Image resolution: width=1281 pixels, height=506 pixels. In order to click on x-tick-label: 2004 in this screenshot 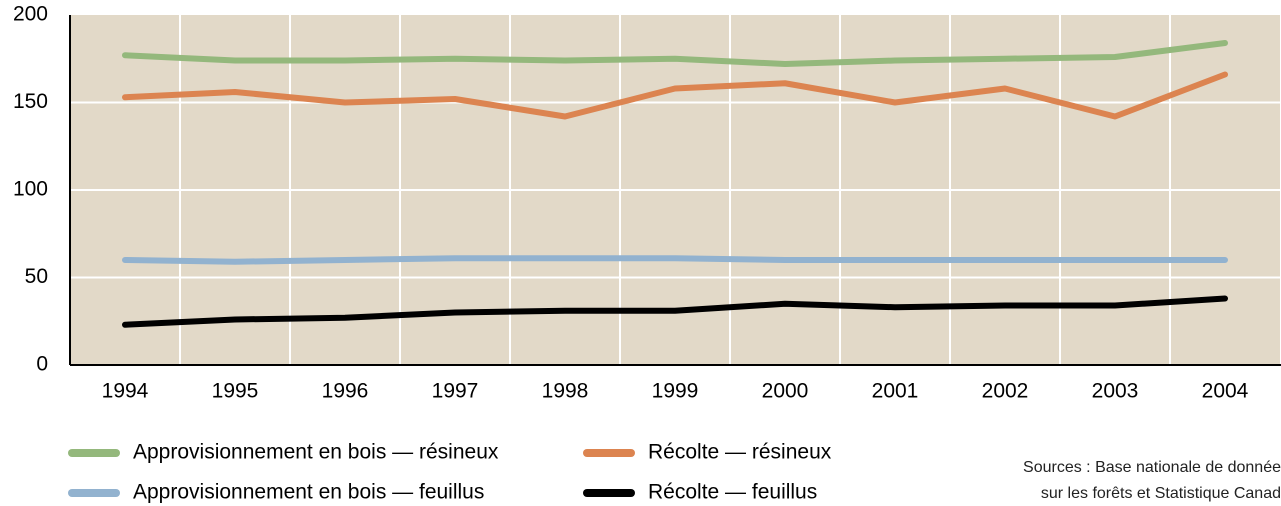, I will do `click(1225, 391)`.